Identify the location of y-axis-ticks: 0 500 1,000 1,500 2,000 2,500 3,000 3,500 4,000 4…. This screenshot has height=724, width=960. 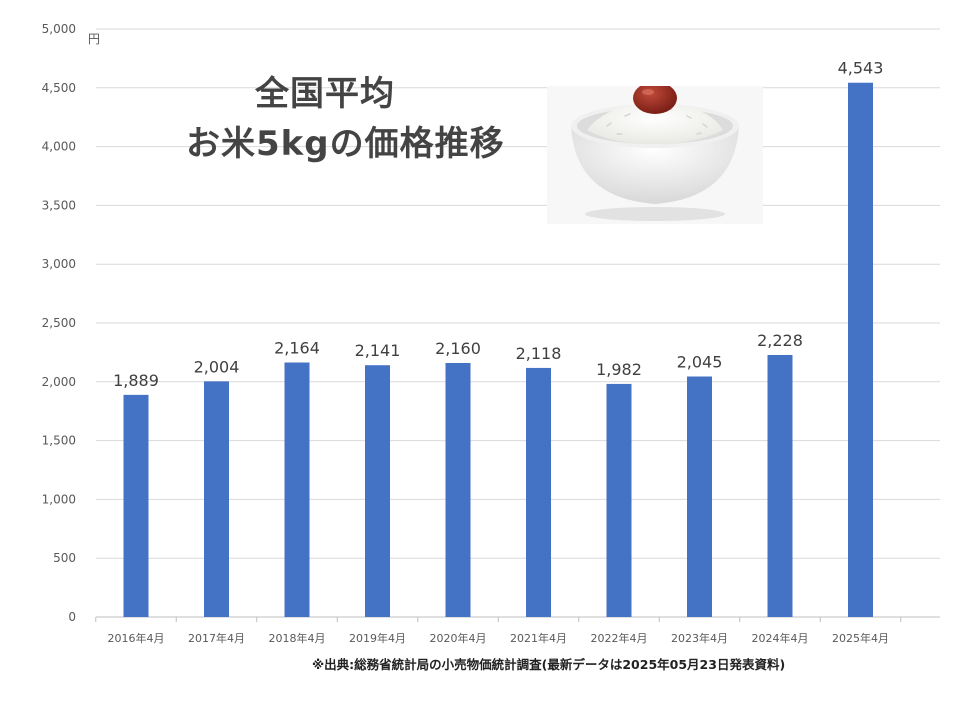
(59, 323).